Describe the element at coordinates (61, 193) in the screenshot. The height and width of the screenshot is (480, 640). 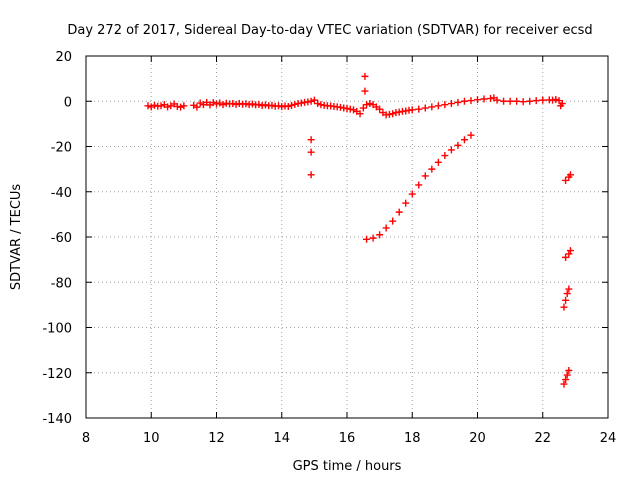
I see `y-tick-label: -40` at that location.